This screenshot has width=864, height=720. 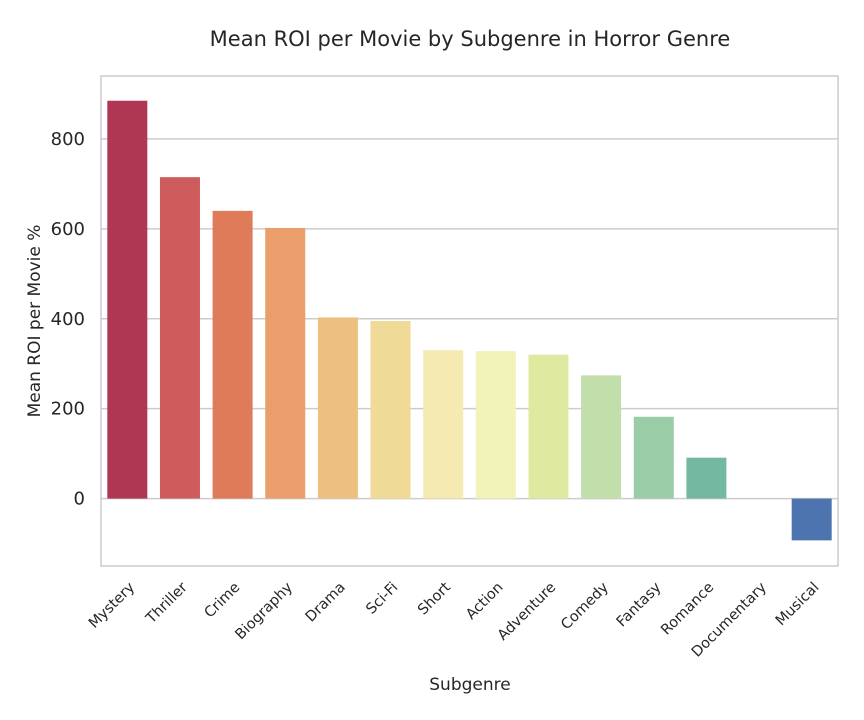 What do you see at coordinates (232, 354) in the screenshot?
I see `bar-crime` at bounding box center [232, 354].